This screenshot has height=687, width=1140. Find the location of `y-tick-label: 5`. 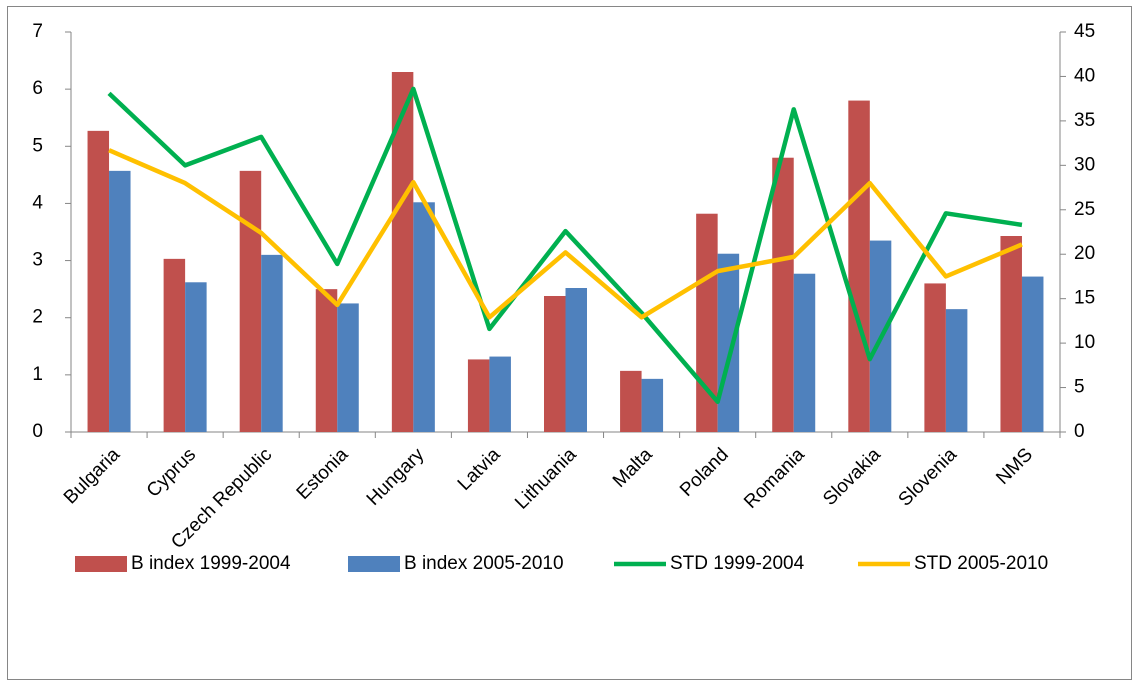

y-tick-label: 5 is located at coordinates (37, 145).